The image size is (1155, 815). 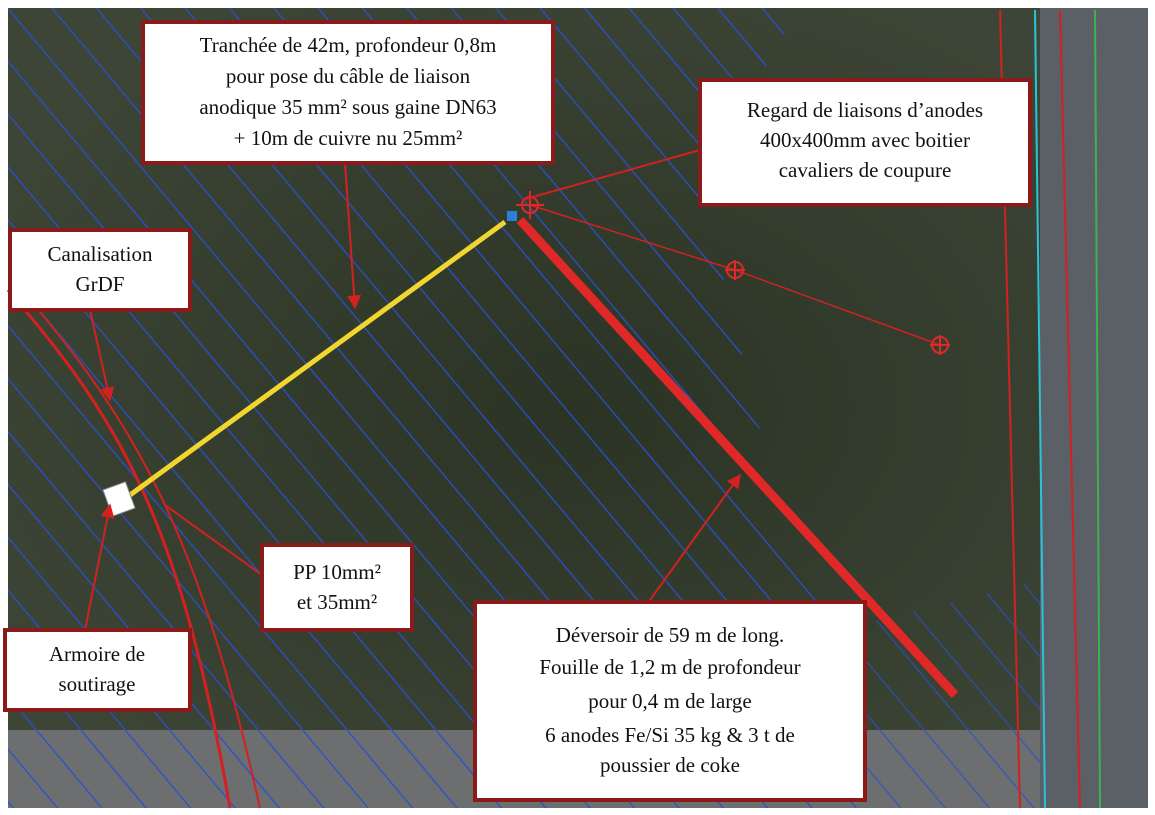 What do you see at coordinates (512, 216) in the screenshot?
I see `inspection-box` at bounding box center [512, 216].